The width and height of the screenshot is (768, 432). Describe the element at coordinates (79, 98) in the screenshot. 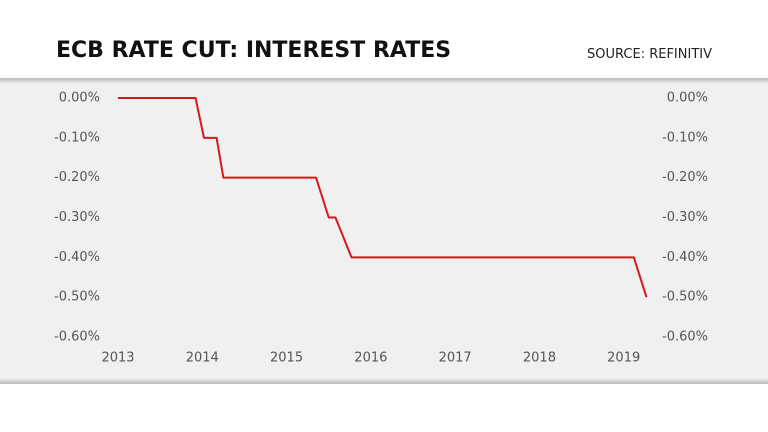

I see `y-tick-label: 0.00%` at that location.